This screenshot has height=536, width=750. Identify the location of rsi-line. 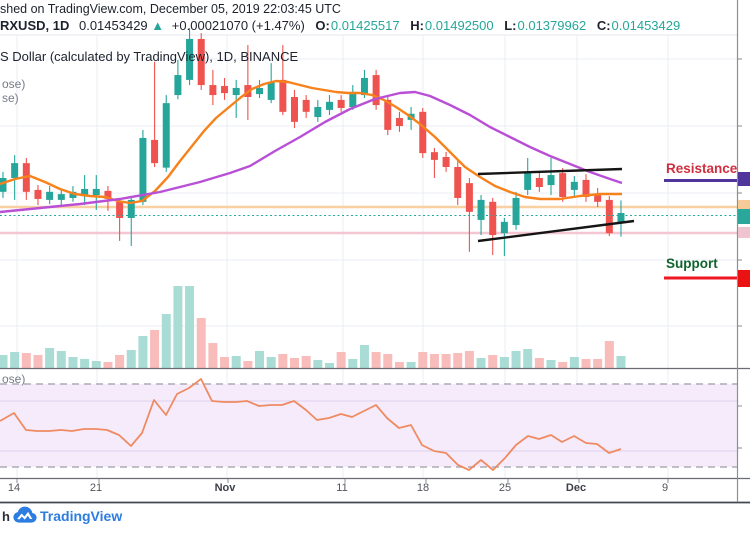
(311, 424).